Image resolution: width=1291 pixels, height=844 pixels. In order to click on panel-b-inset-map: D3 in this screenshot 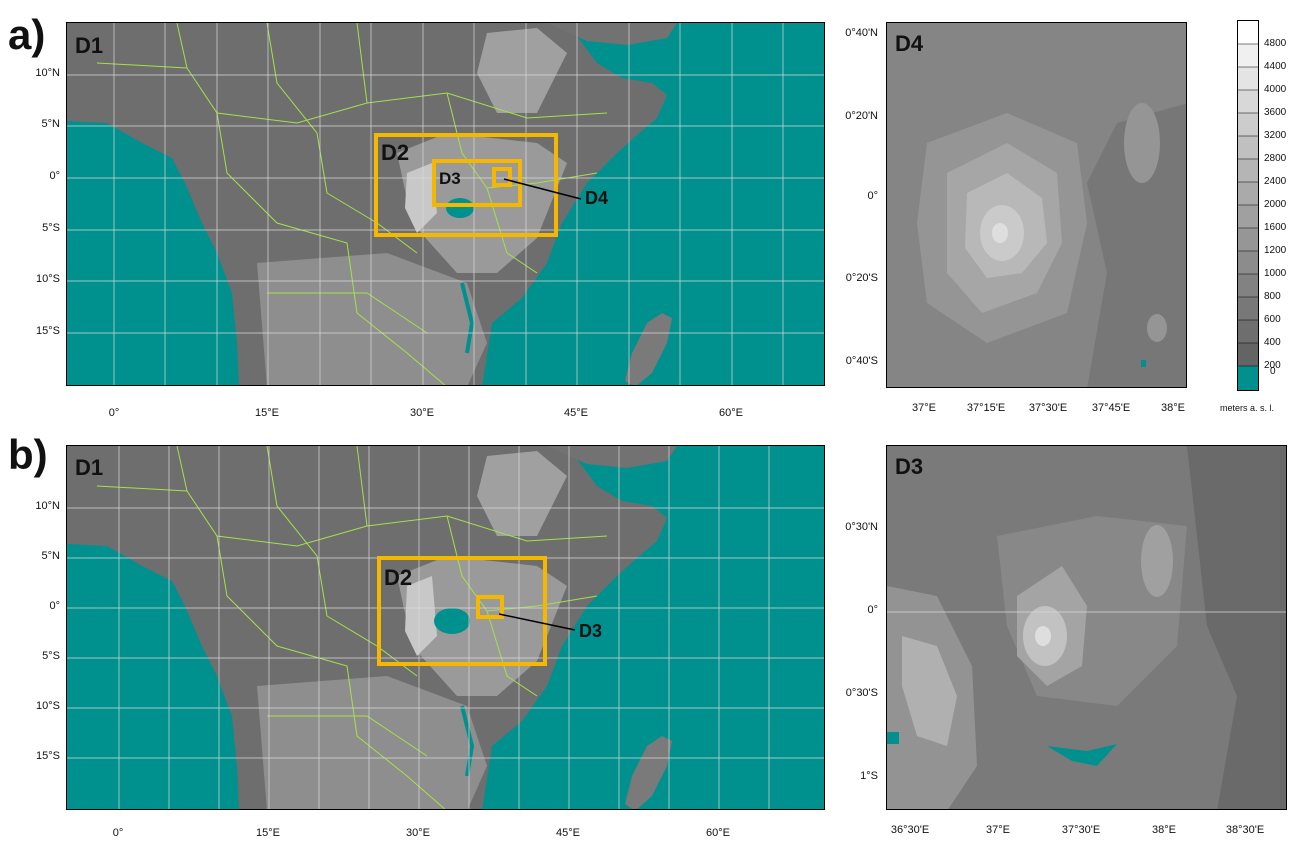, I will do `click(1086, 627)`.